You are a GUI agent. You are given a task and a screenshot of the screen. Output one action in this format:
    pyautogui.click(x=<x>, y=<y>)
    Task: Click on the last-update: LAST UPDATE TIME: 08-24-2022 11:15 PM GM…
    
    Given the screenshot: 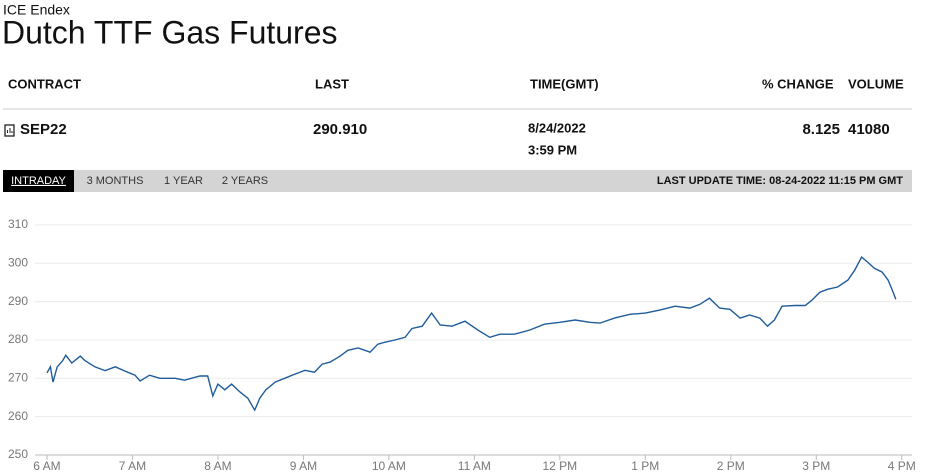 What is the action you would take?
    pyautogui.click(x=780, y=181)
    